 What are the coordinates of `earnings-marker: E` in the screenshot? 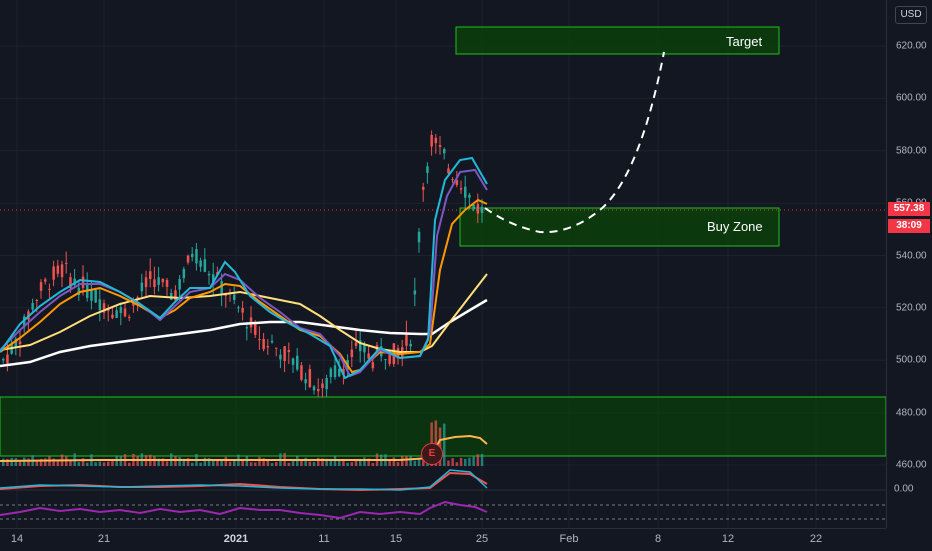 It's located at (432, 454).